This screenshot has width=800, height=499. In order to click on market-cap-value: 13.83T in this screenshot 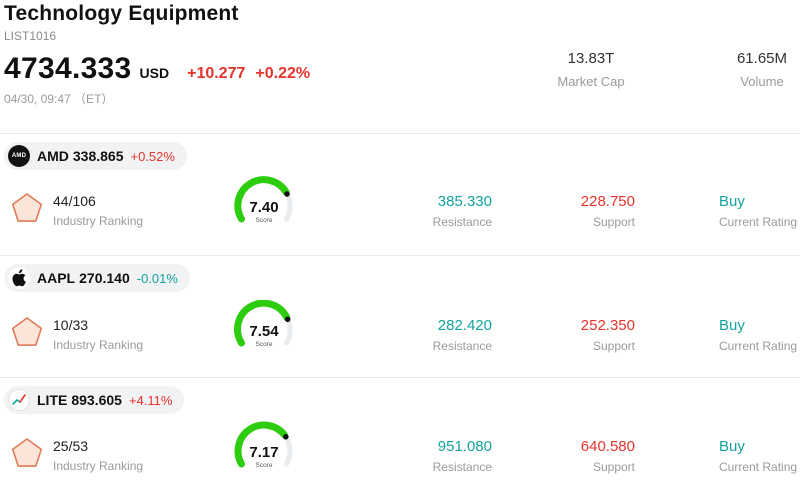, I will do `click(591, 58)`.